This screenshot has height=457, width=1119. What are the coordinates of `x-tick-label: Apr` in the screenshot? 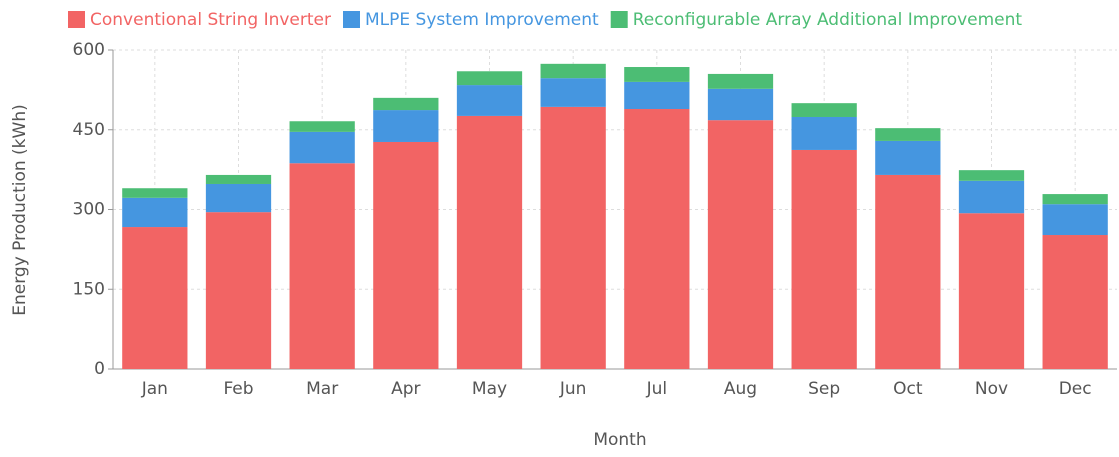 It's located at (405, 389).